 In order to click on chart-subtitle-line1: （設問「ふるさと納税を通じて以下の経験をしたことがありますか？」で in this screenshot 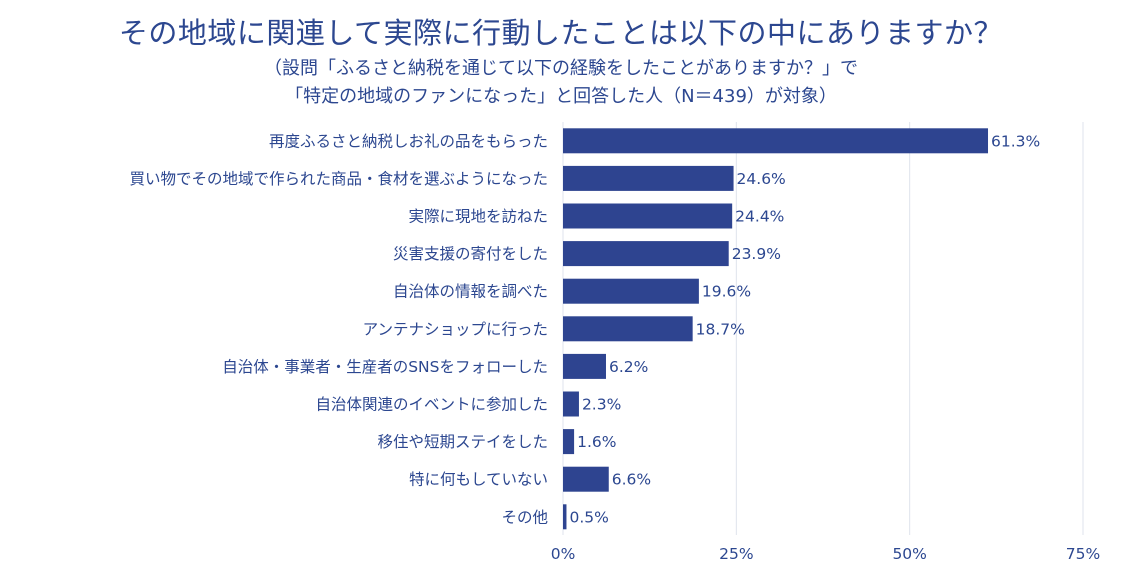, I will do `click(561, 68)`.